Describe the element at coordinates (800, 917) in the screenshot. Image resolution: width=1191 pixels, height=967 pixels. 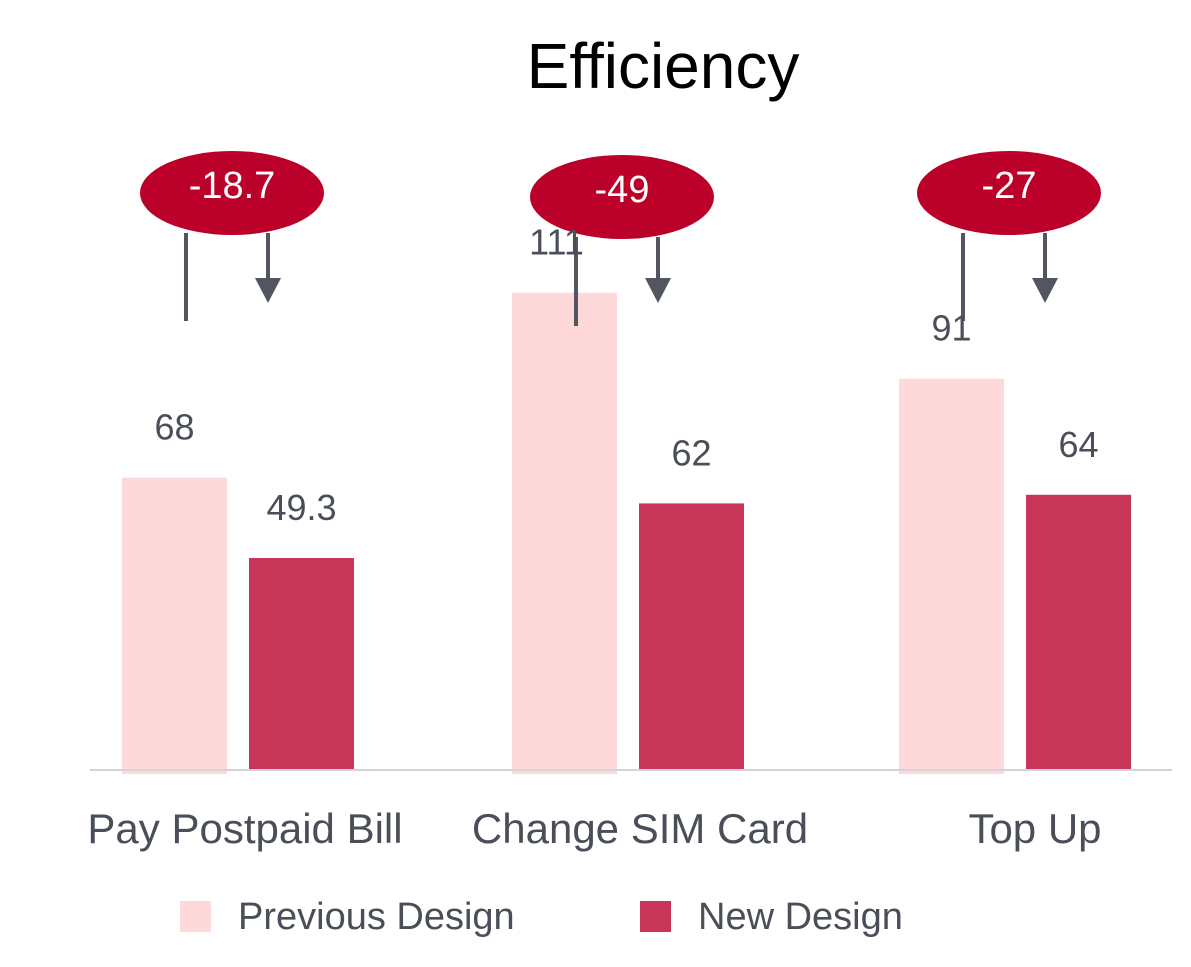
I see `legend-label: New Design` at that location.